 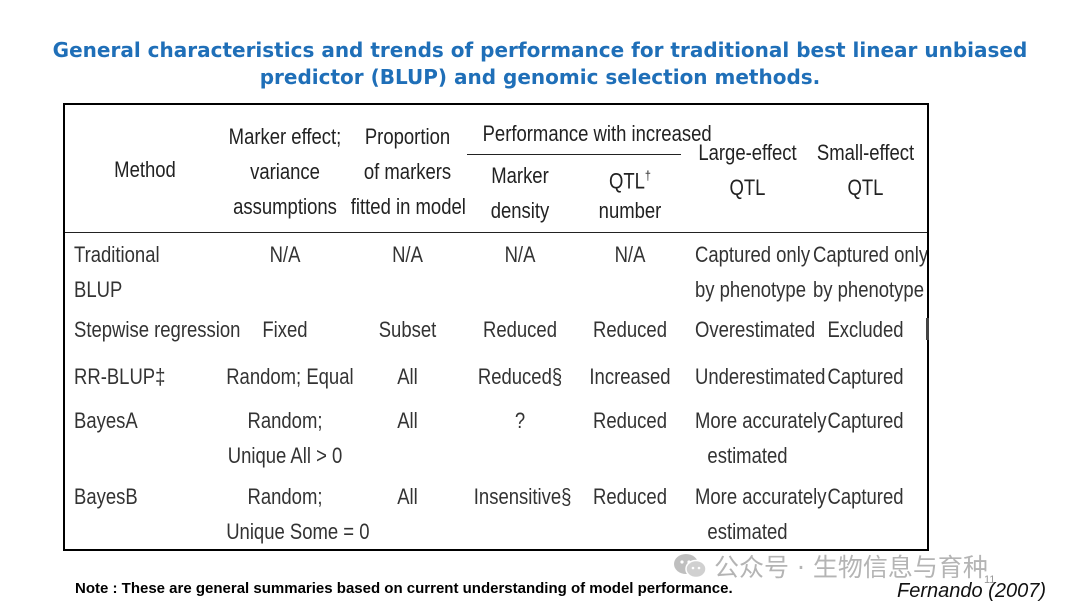 I want to click on qtl-footnote-mark: †, so click(x=648, y=175).